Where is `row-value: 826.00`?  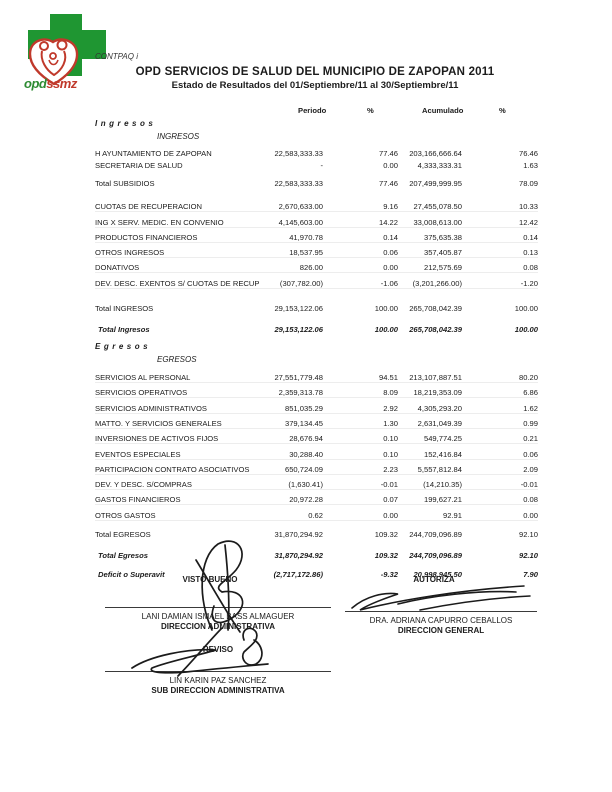
row-value: 826.00 is located at coordinates (311, 268).